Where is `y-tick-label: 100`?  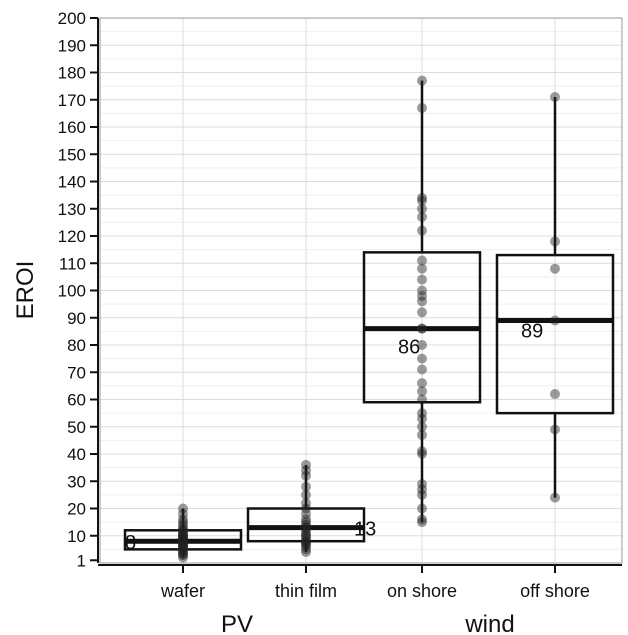 y-tick-label: 100 is located at coordinates (72, 291).